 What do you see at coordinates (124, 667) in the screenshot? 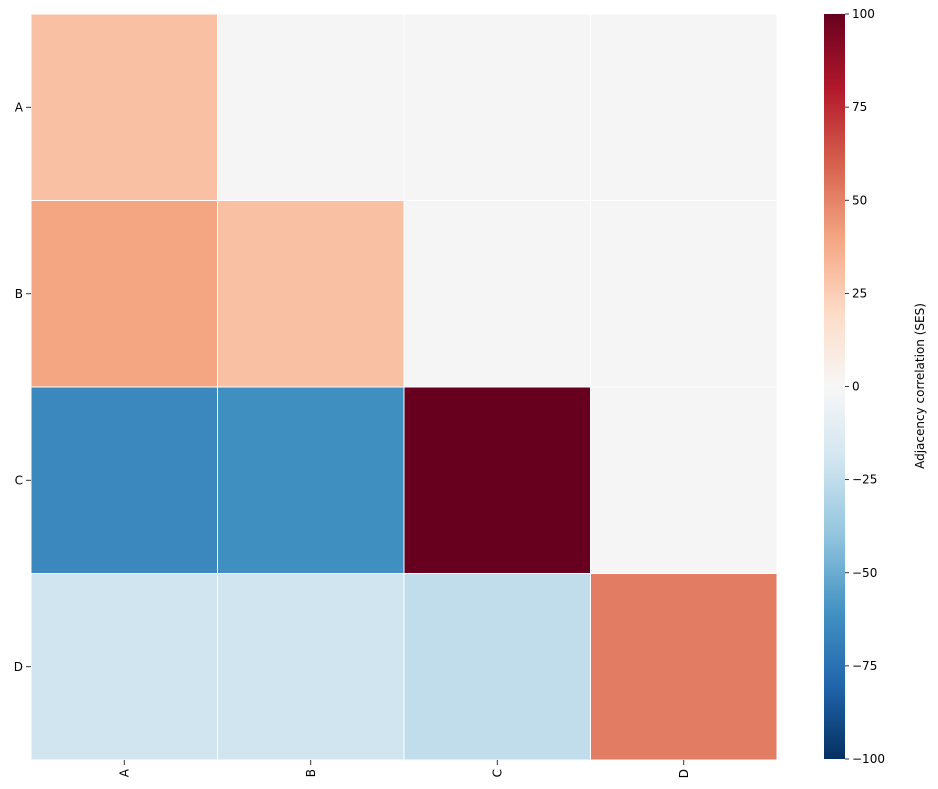
I see `cell-D-A` at bounding box center [124, 667].